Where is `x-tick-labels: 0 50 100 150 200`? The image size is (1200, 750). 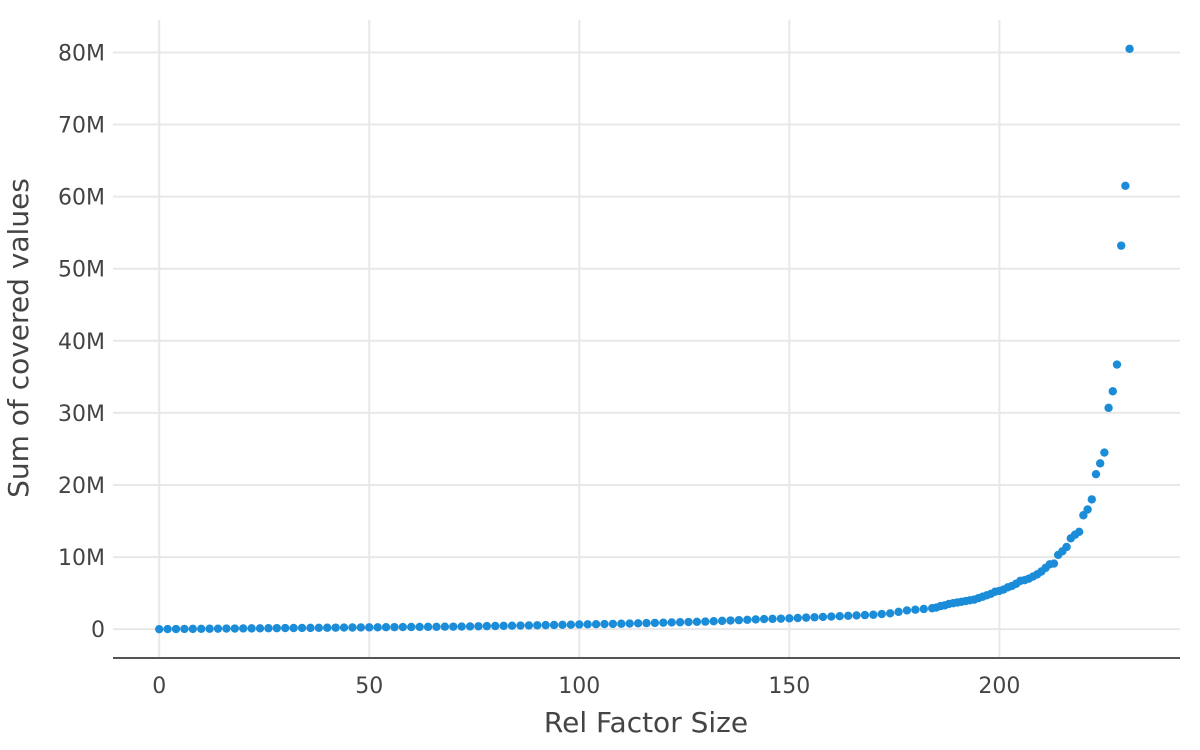
x-tick-labels: 0 50 100 150 200 is located at coordinates (586, 686).